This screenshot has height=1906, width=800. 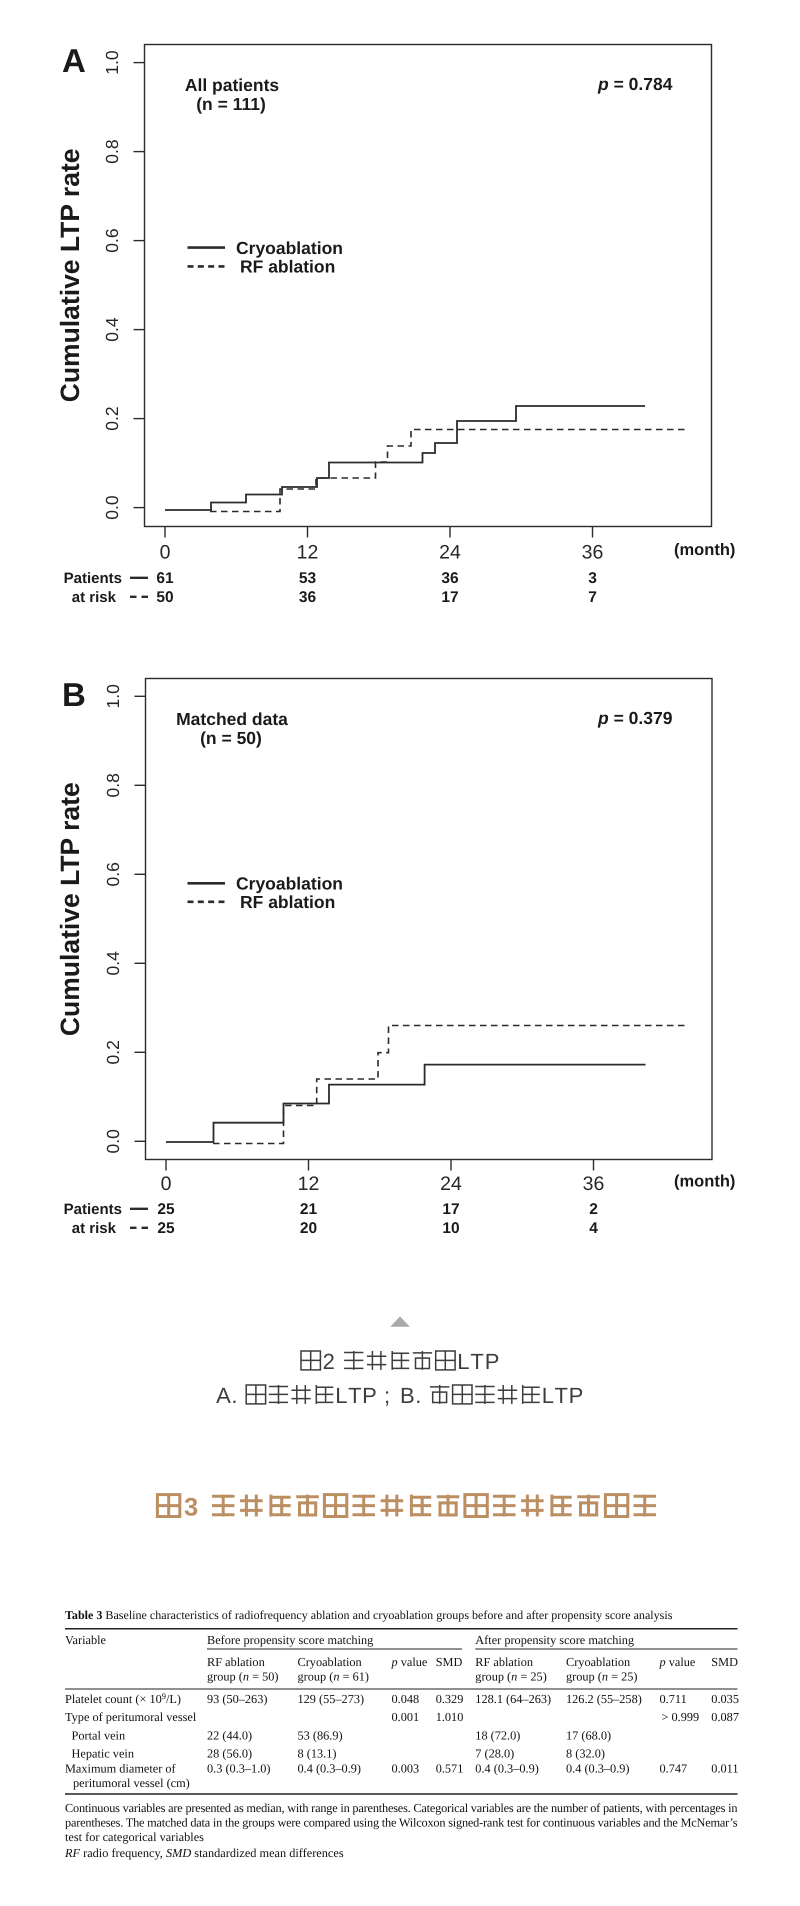 I want to click on svg-text: 0.747, so click(x=674, y=1769).